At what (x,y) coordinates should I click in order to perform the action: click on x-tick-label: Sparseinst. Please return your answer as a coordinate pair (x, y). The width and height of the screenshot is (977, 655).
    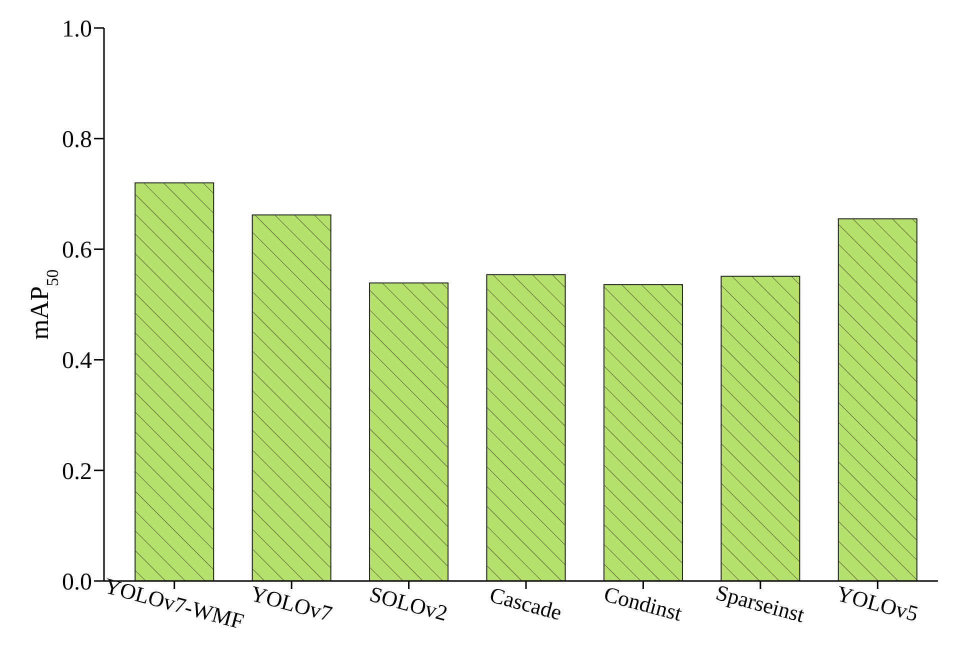
    Looking at the image, I should click on (760, 604).